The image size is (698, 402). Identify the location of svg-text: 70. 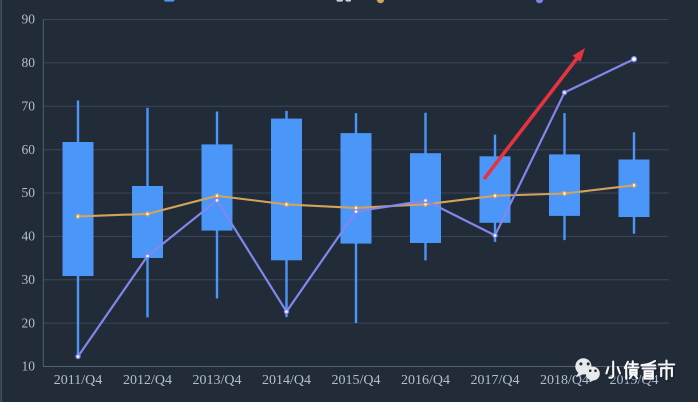
(29, 106).